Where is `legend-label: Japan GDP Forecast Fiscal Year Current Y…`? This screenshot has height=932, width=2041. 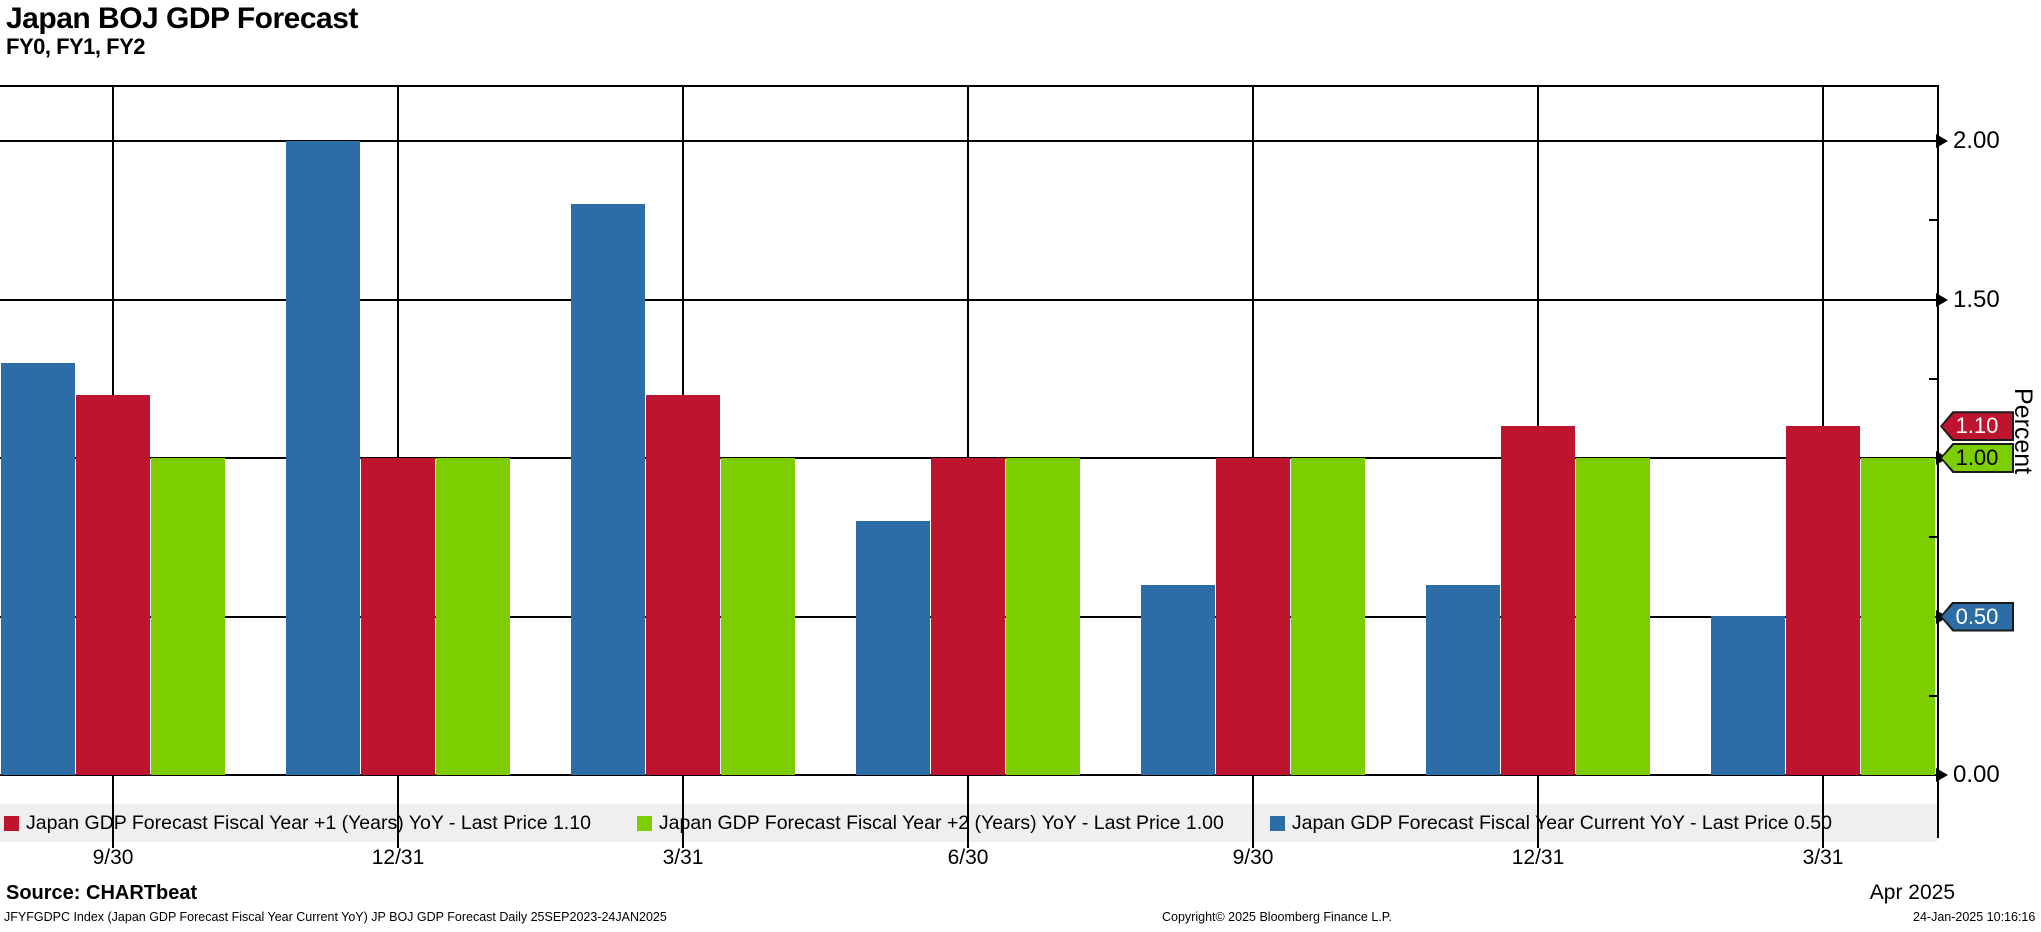 legend-label: Japan GDP Forecast Fiscal Year Current Y… is located at coordinates (1561, 822).